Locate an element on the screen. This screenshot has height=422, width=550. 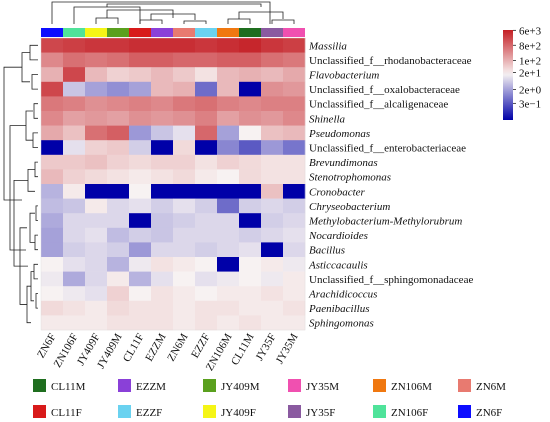
group-strip-ZN106M is located at coordinates (228, 32).